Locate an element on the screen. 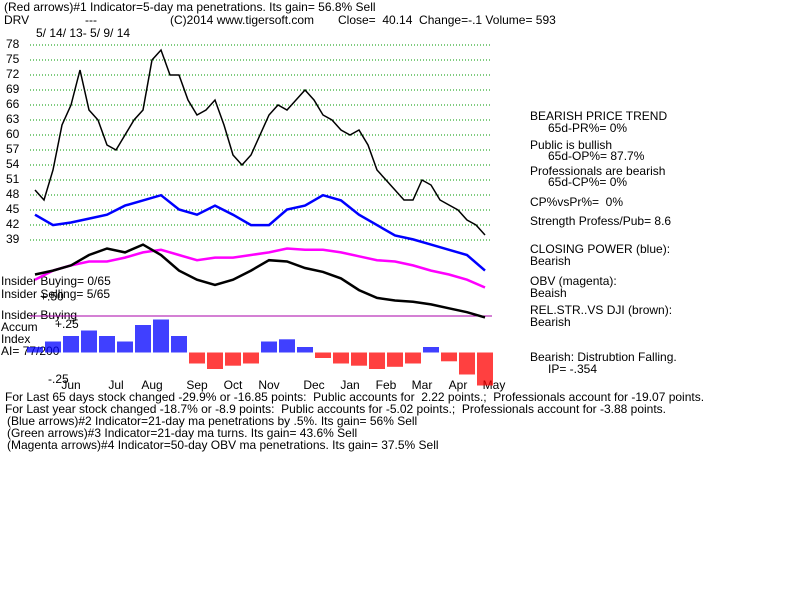 This screenshot has height=605, width=800. y-tick-label: 45 is located at coordinates (13, 209).